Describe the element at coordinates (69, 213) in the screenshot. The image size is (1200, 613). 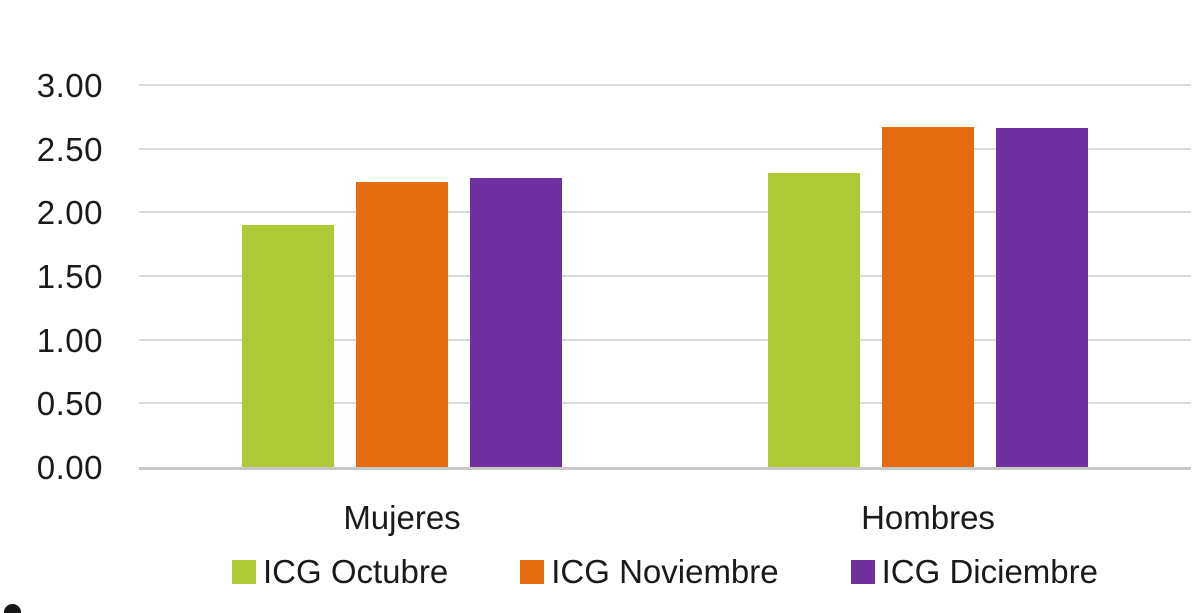
I see `y-axis-tick-label: 2.00` at that location.